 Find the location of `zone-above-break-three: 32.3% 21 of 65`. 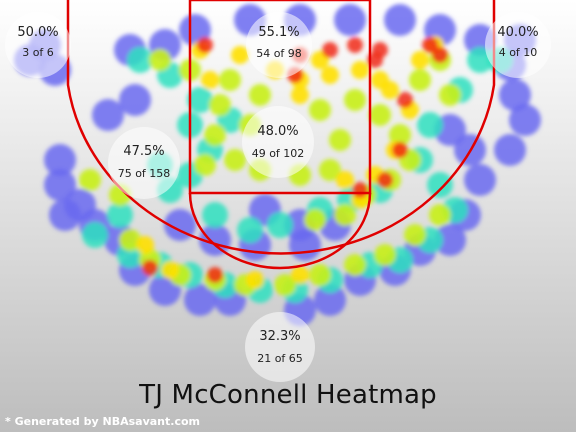

zone-above-break-three: 32.3% 21 of 65 is located at coordinates (280, 347).